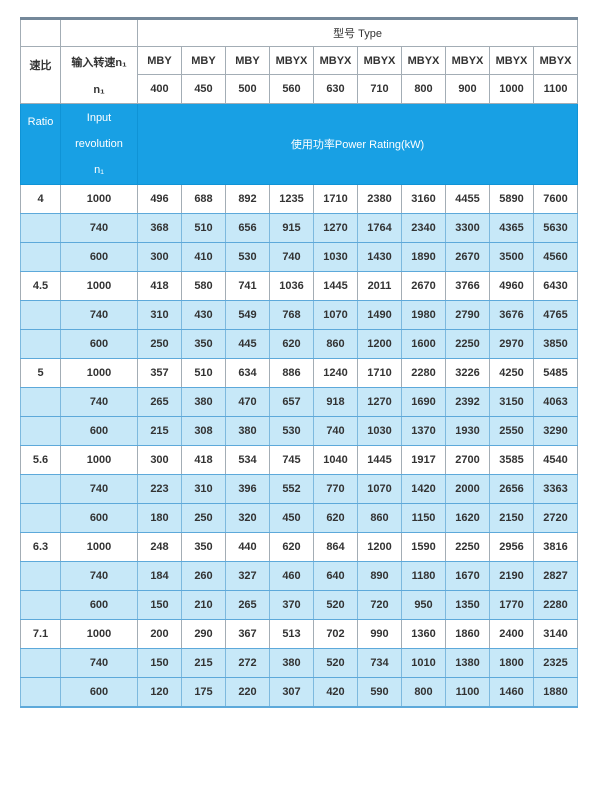 The width and height of the screenshot is (600, 786). Describe the element at coordinates (203, 344) in the screenshot. I see `value-cell: 350` at that location.